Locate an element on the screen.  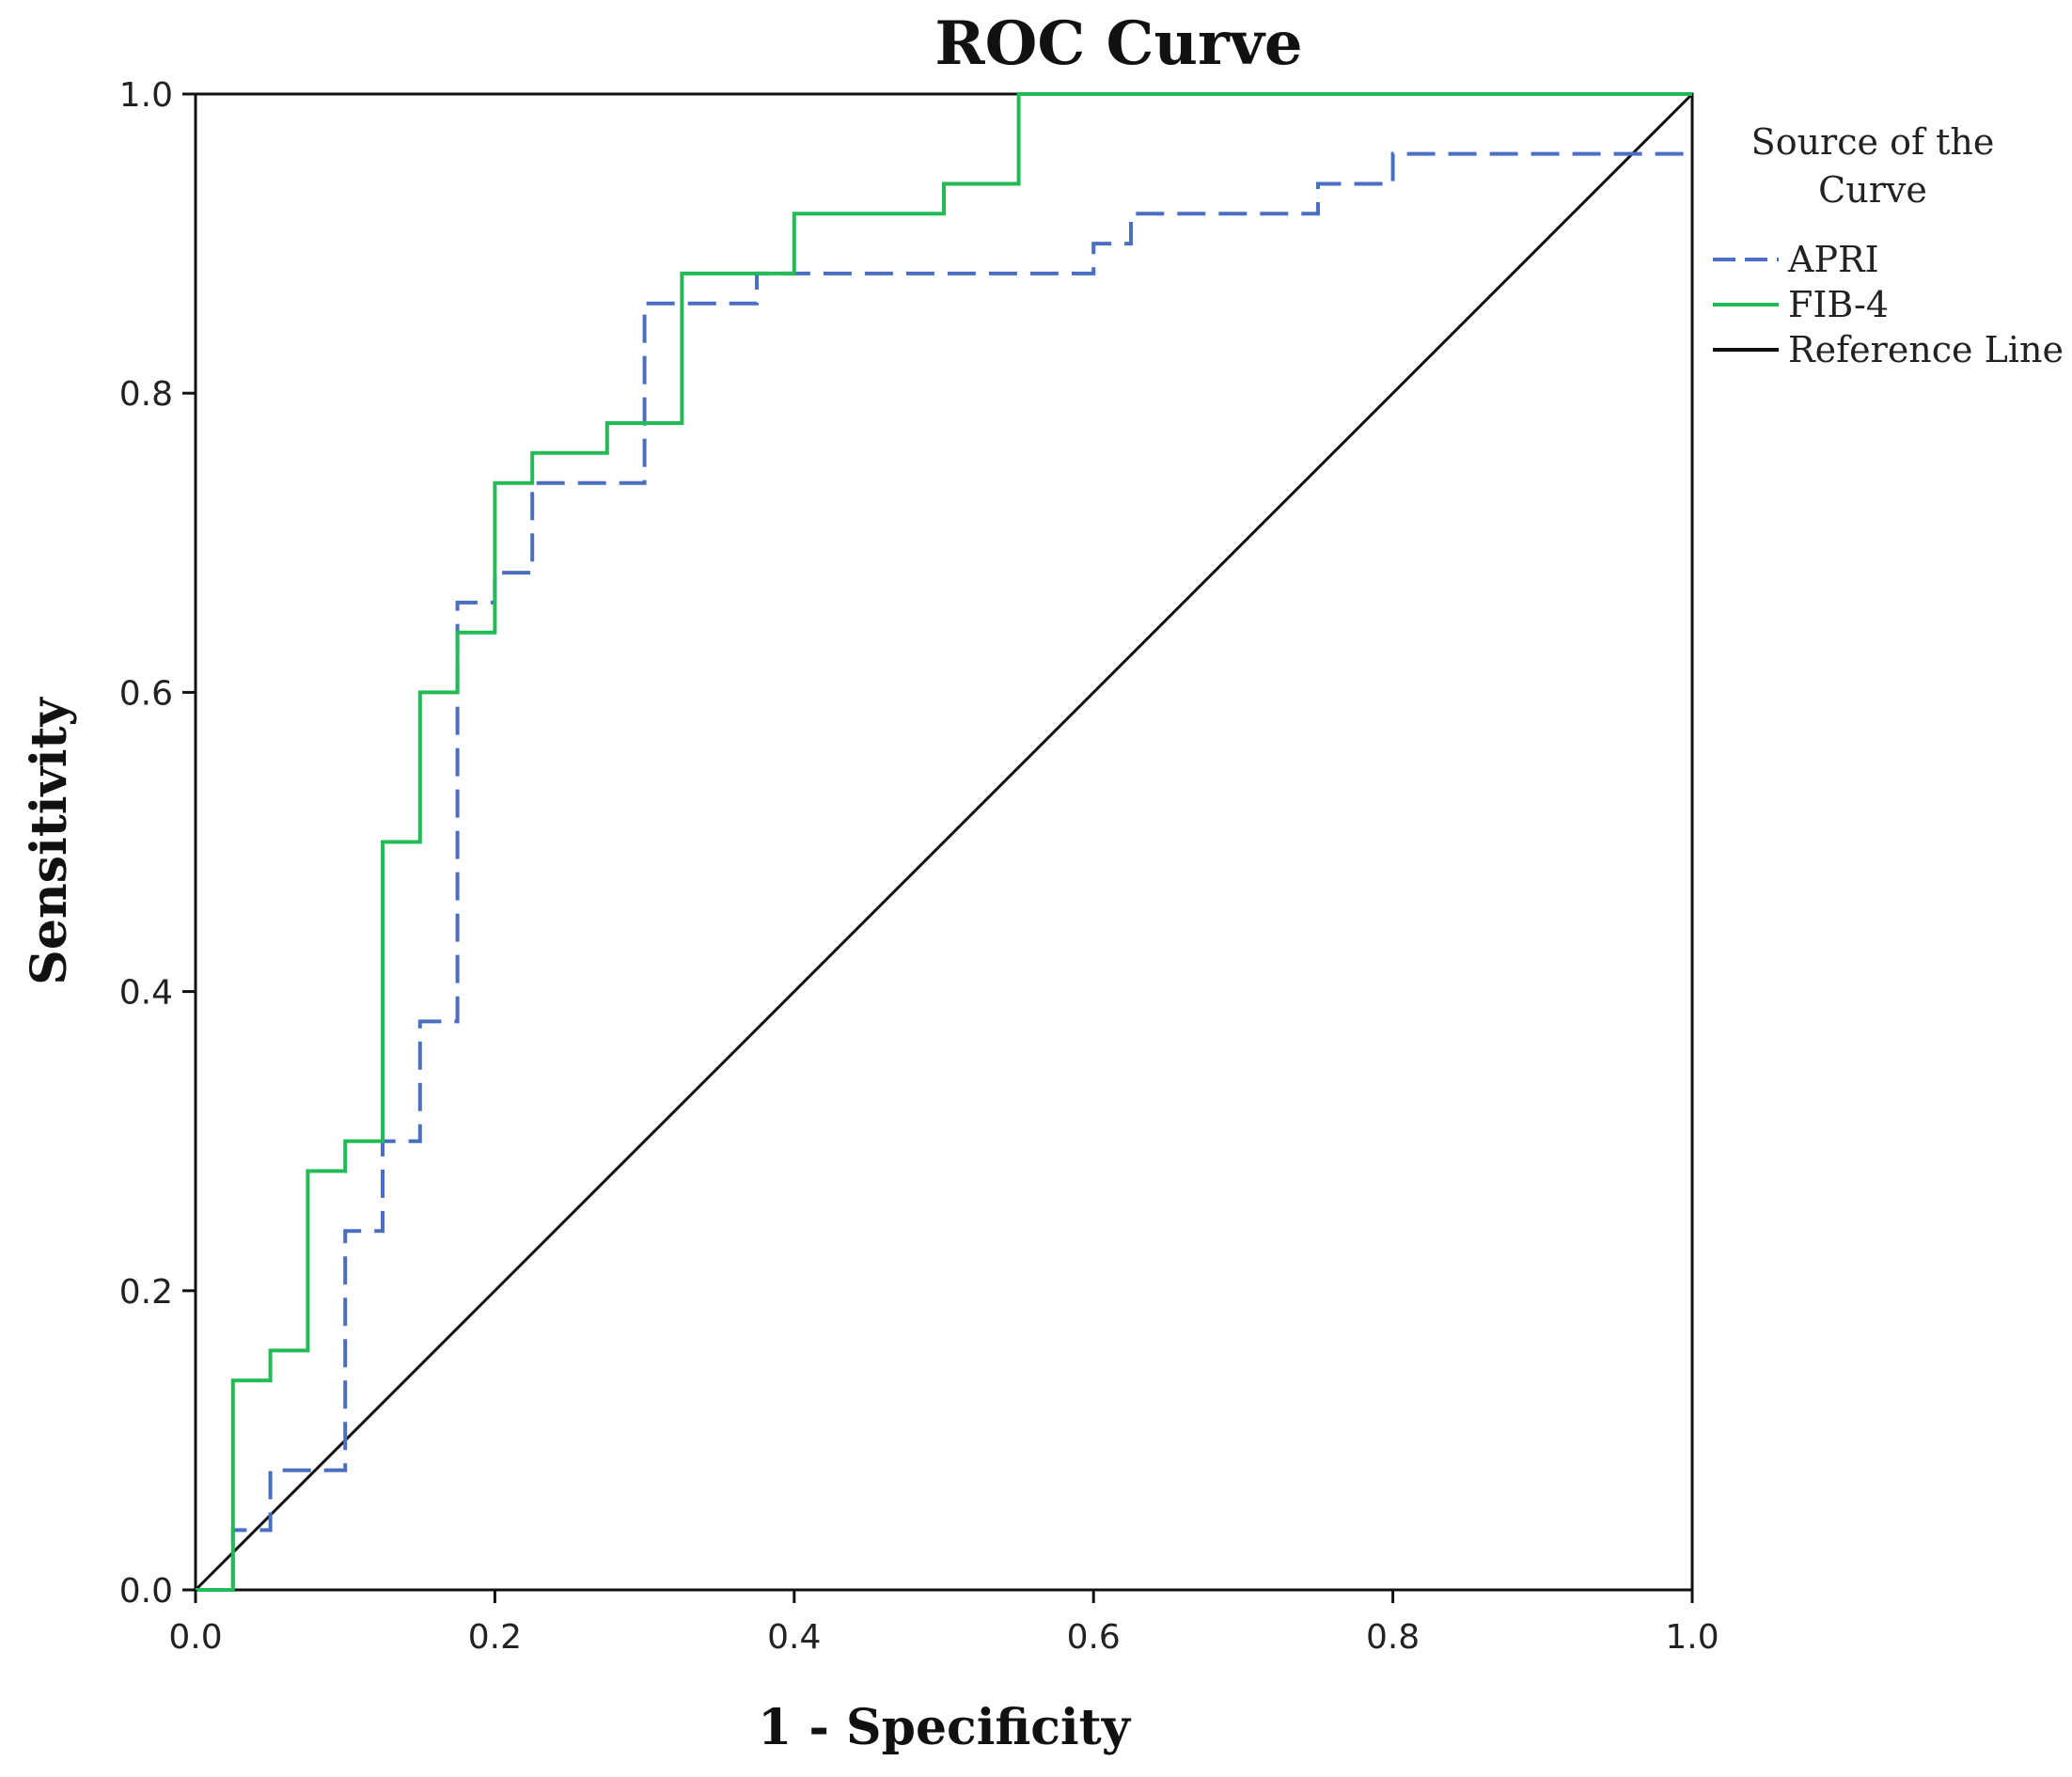
x-tick-label: 1.0 is located at coordinates (1692, 1637).